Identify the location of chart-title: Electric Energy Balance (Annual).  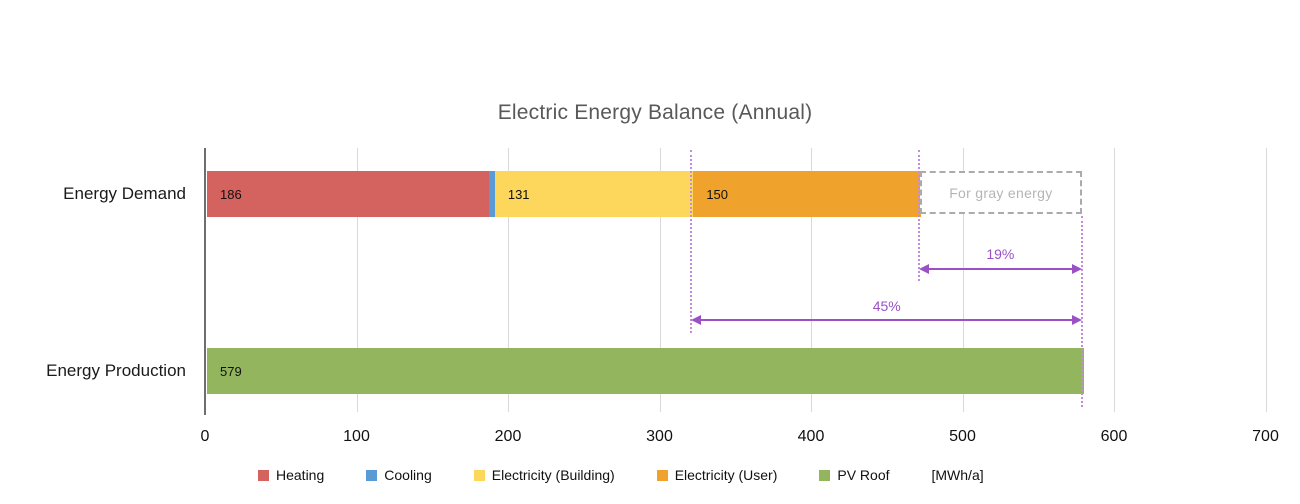
(655, 112).